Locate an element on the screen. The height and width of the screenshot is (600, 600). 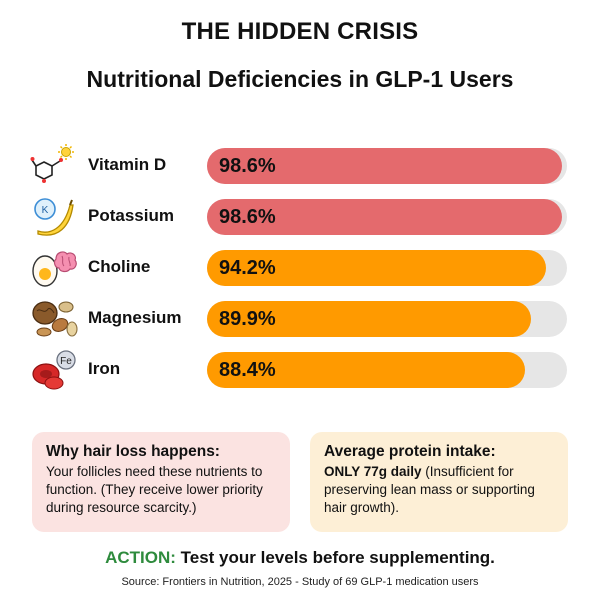
card-emphasis: ONLY 77g daily is located at coordinates (373, 471).